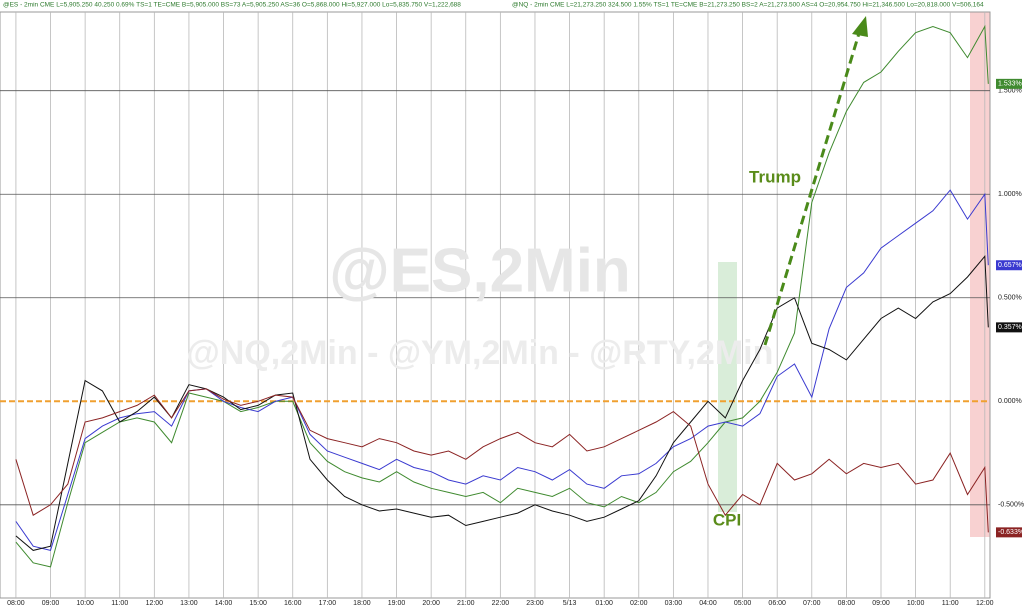 The width and height of the screenshot is (1024, 609). I want to click on x-tick-label: 5/13, so click(570, 603).